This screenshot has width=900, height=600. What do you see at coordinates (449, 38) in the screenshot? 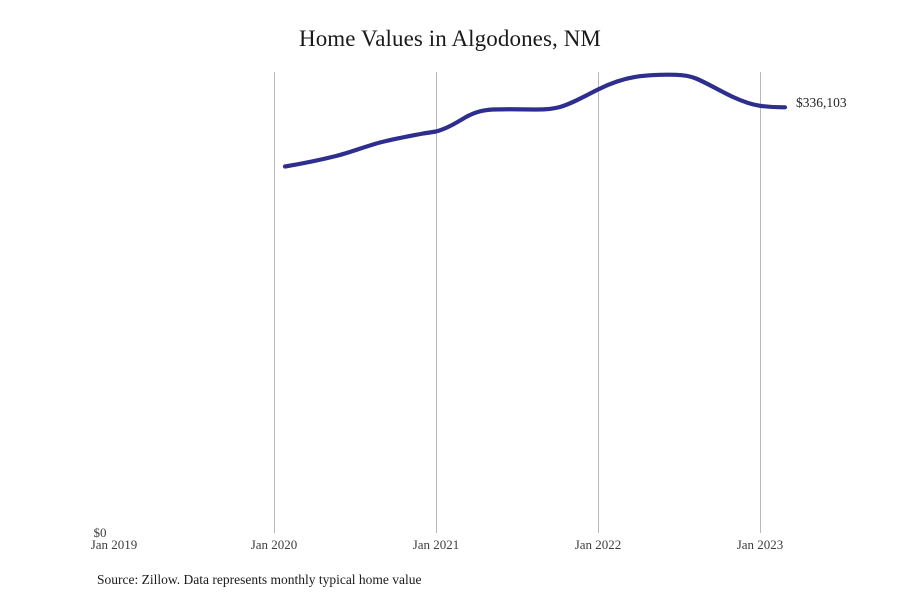
I see `chart-title: Home Values in Algodones, NM` at bounding box center [449, 38].